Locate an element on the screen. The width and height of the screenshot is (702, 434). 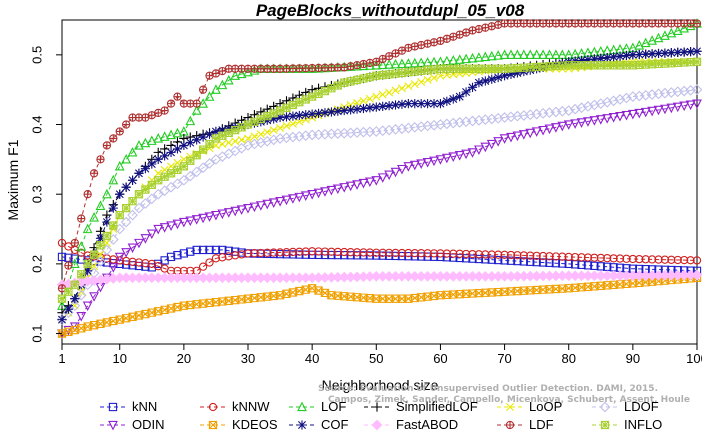
legend-marker-LoOP is located at coordinates (510, 407).